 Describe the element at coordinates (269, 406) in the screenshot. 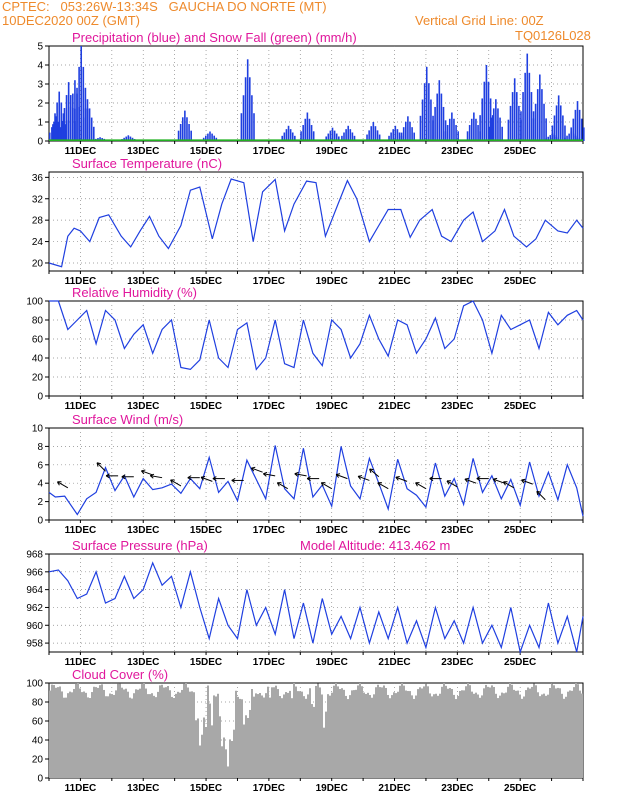

I see `x-tick-label: 17DEC` at that location.